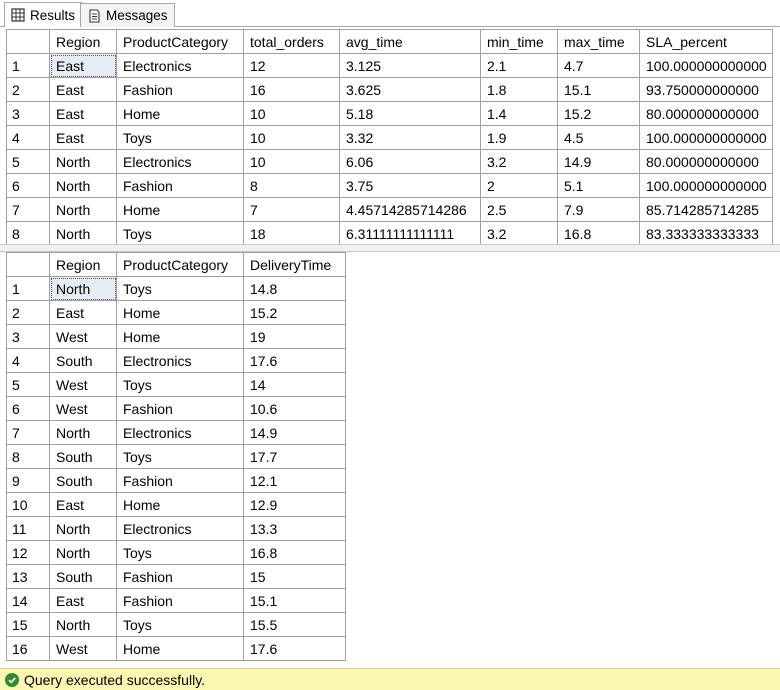 Image resolution: width=780 pixels, height=690 pixels. Describe the element at coordinates (410, 137) in the screenshot. I see `grid-cell: 3.32` at that location.